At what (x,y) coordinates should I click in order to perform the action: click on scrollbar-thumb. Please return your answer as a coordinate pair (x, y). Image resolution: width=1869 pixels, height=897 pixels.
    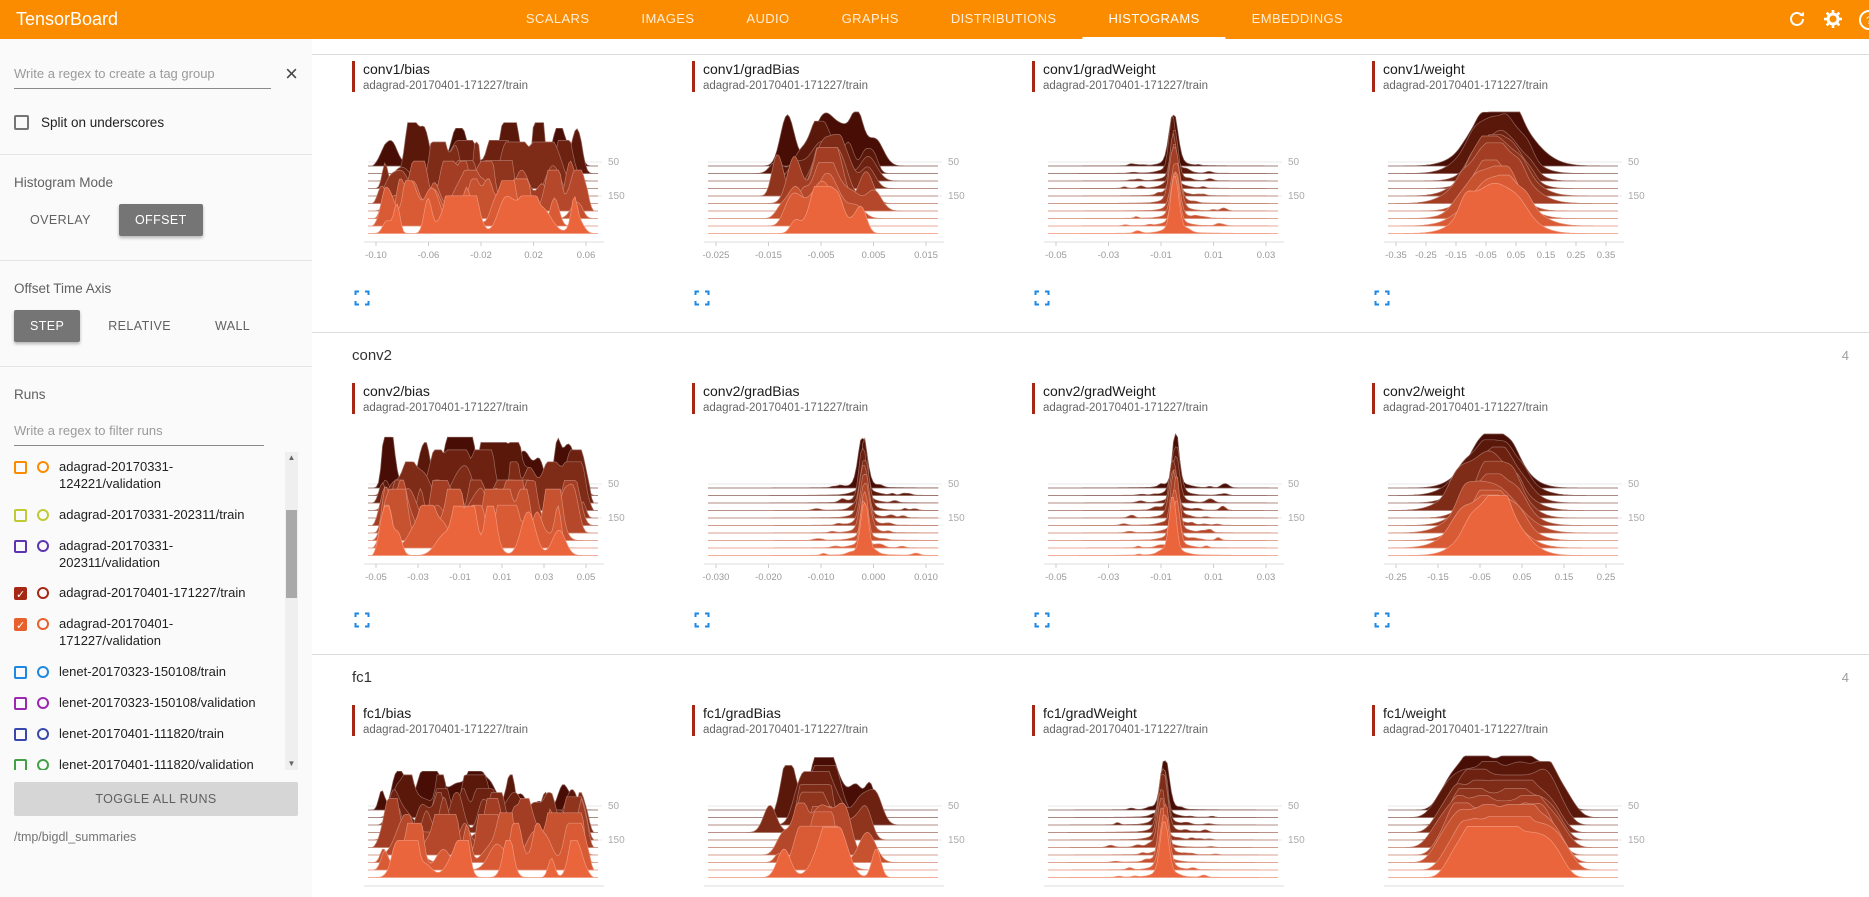
    Looking at the image, I should click on (291, 554).